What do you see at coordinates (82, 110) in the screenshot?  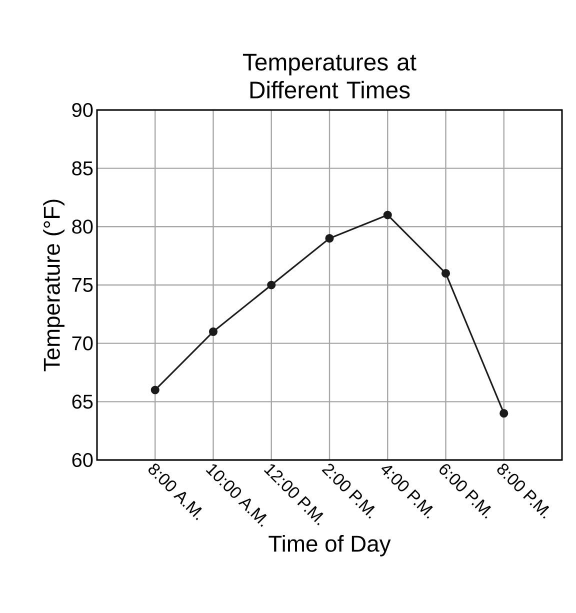 I see `y-tick-label: 90` at bounding box center [82, 110].